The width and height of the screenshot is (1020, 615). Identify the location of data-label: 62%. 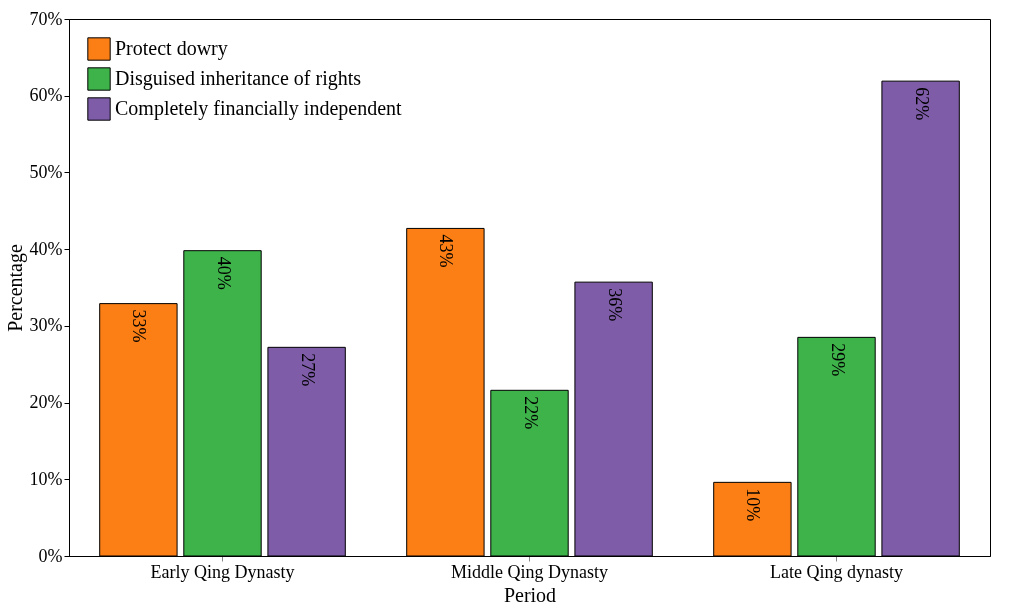
(921, 104).